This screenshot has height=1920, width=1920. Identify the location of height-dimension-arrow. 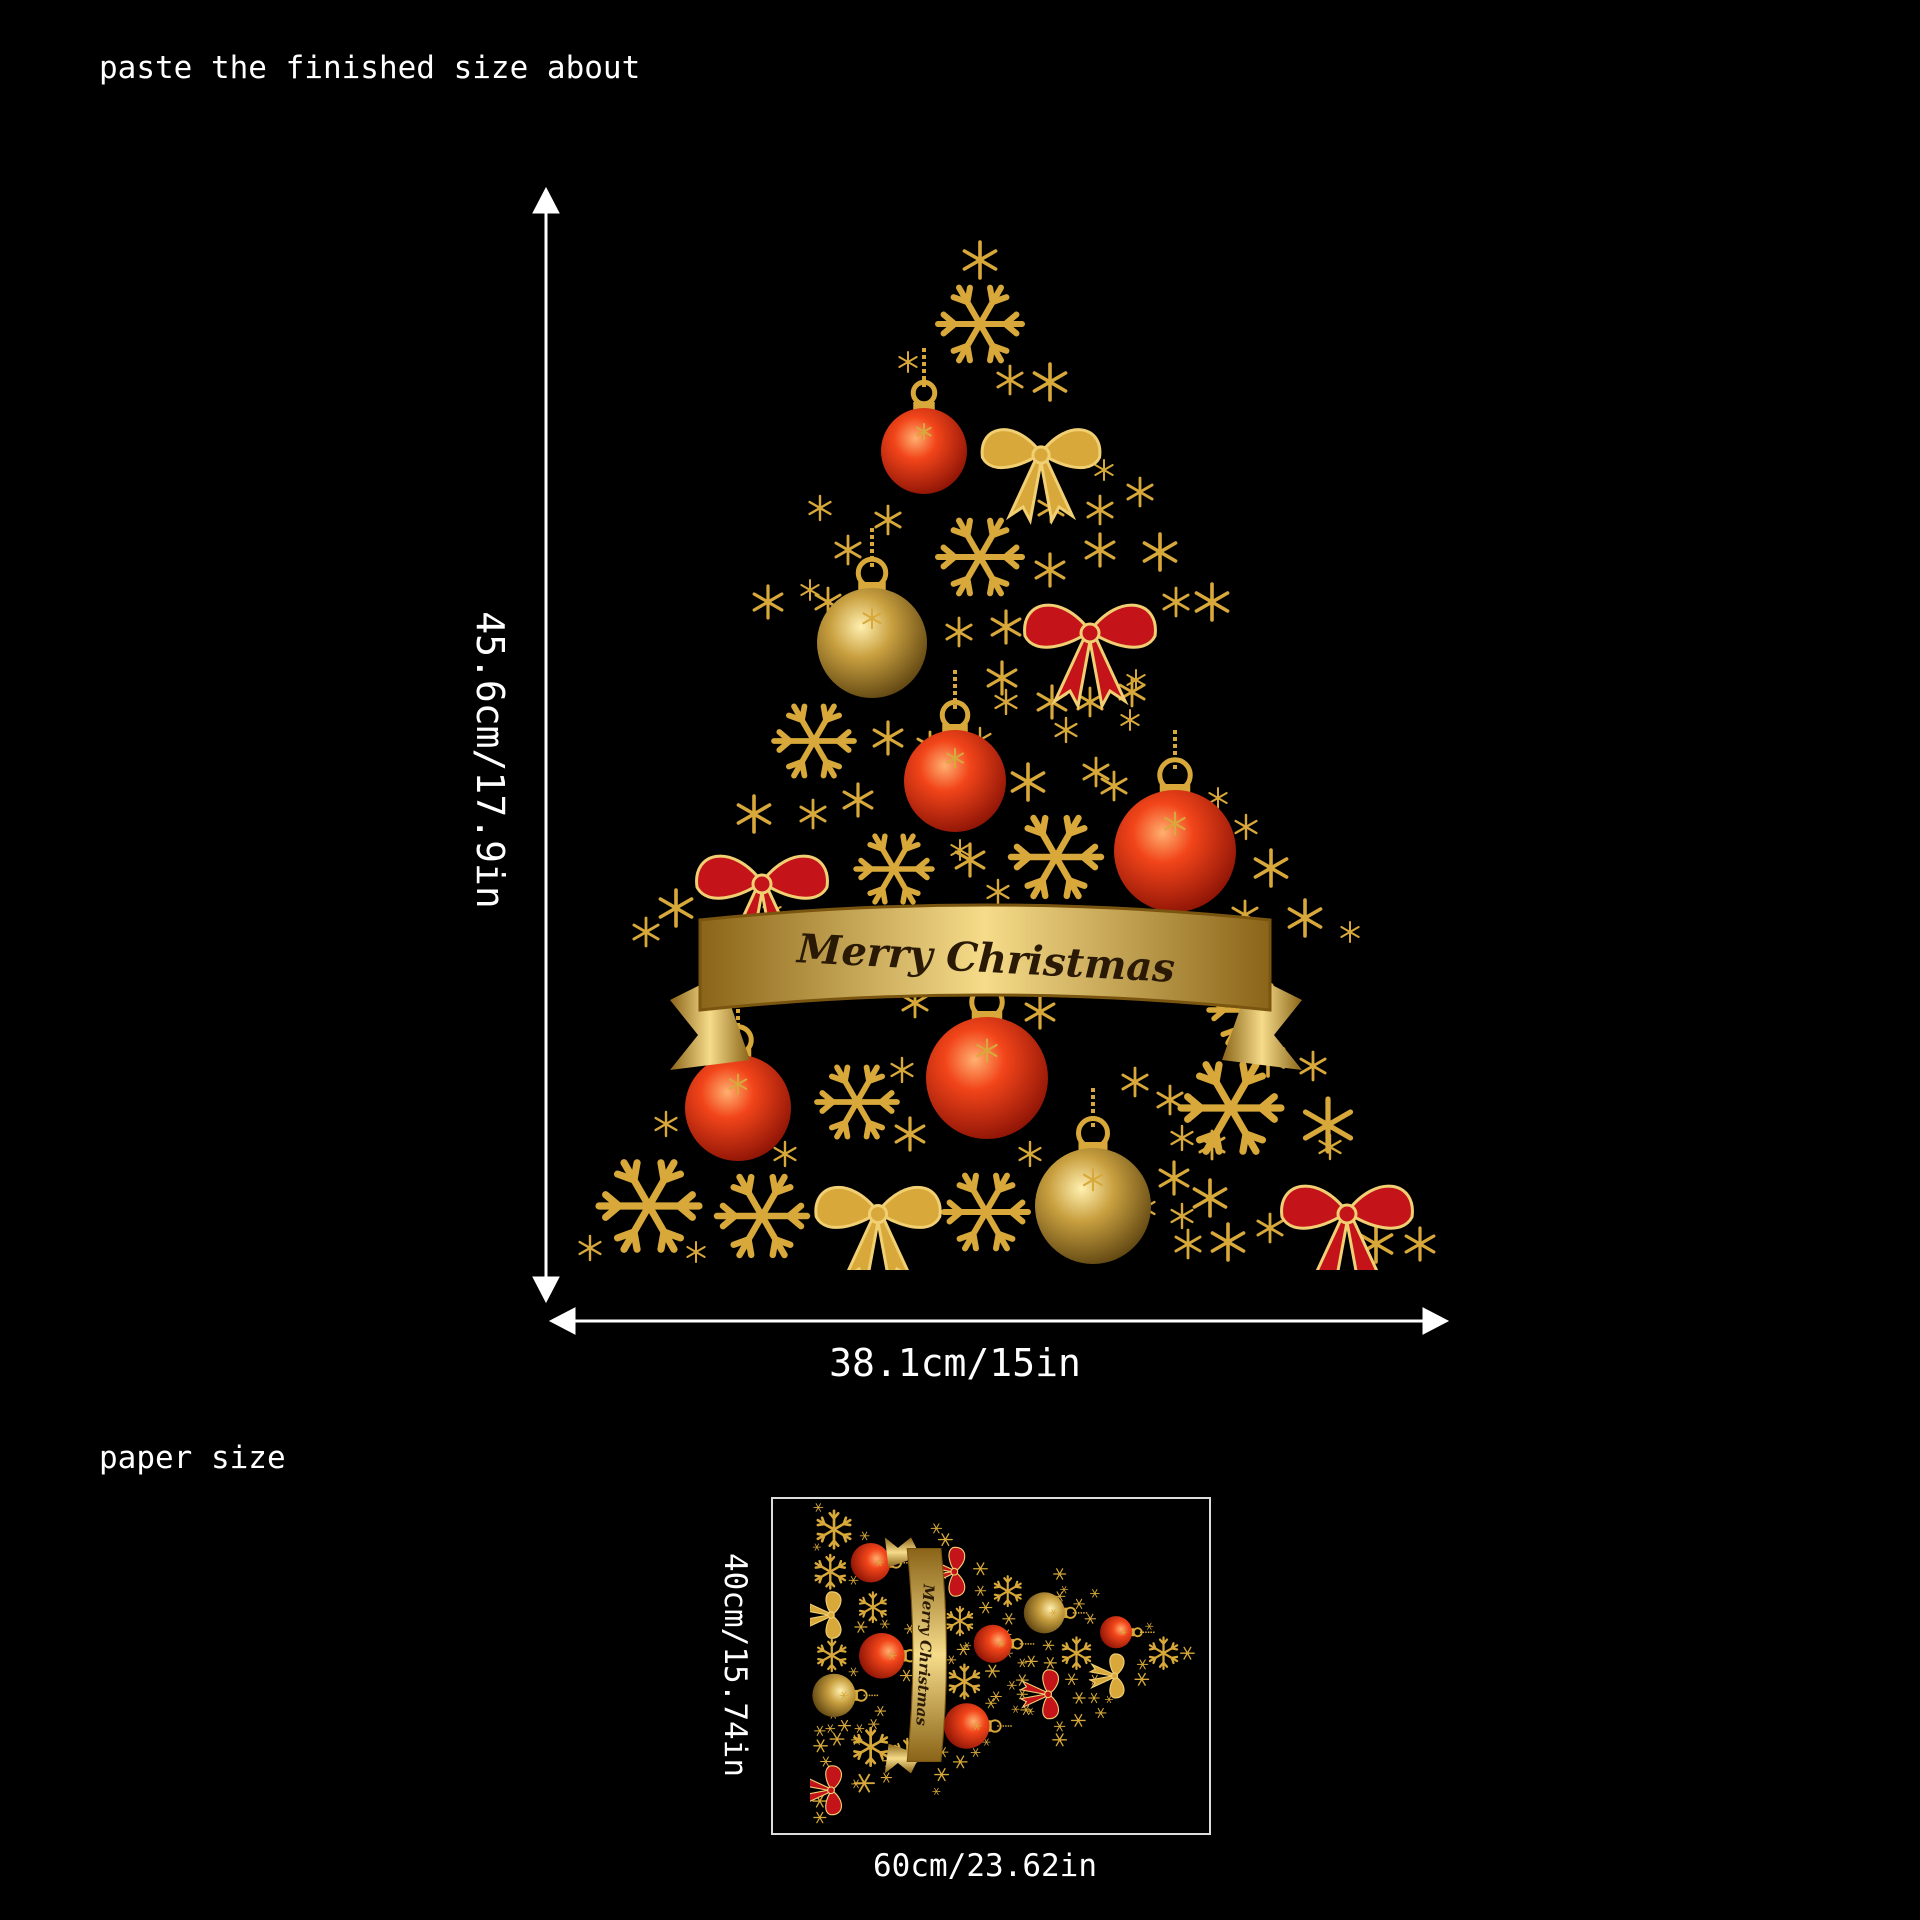
(546, 745).